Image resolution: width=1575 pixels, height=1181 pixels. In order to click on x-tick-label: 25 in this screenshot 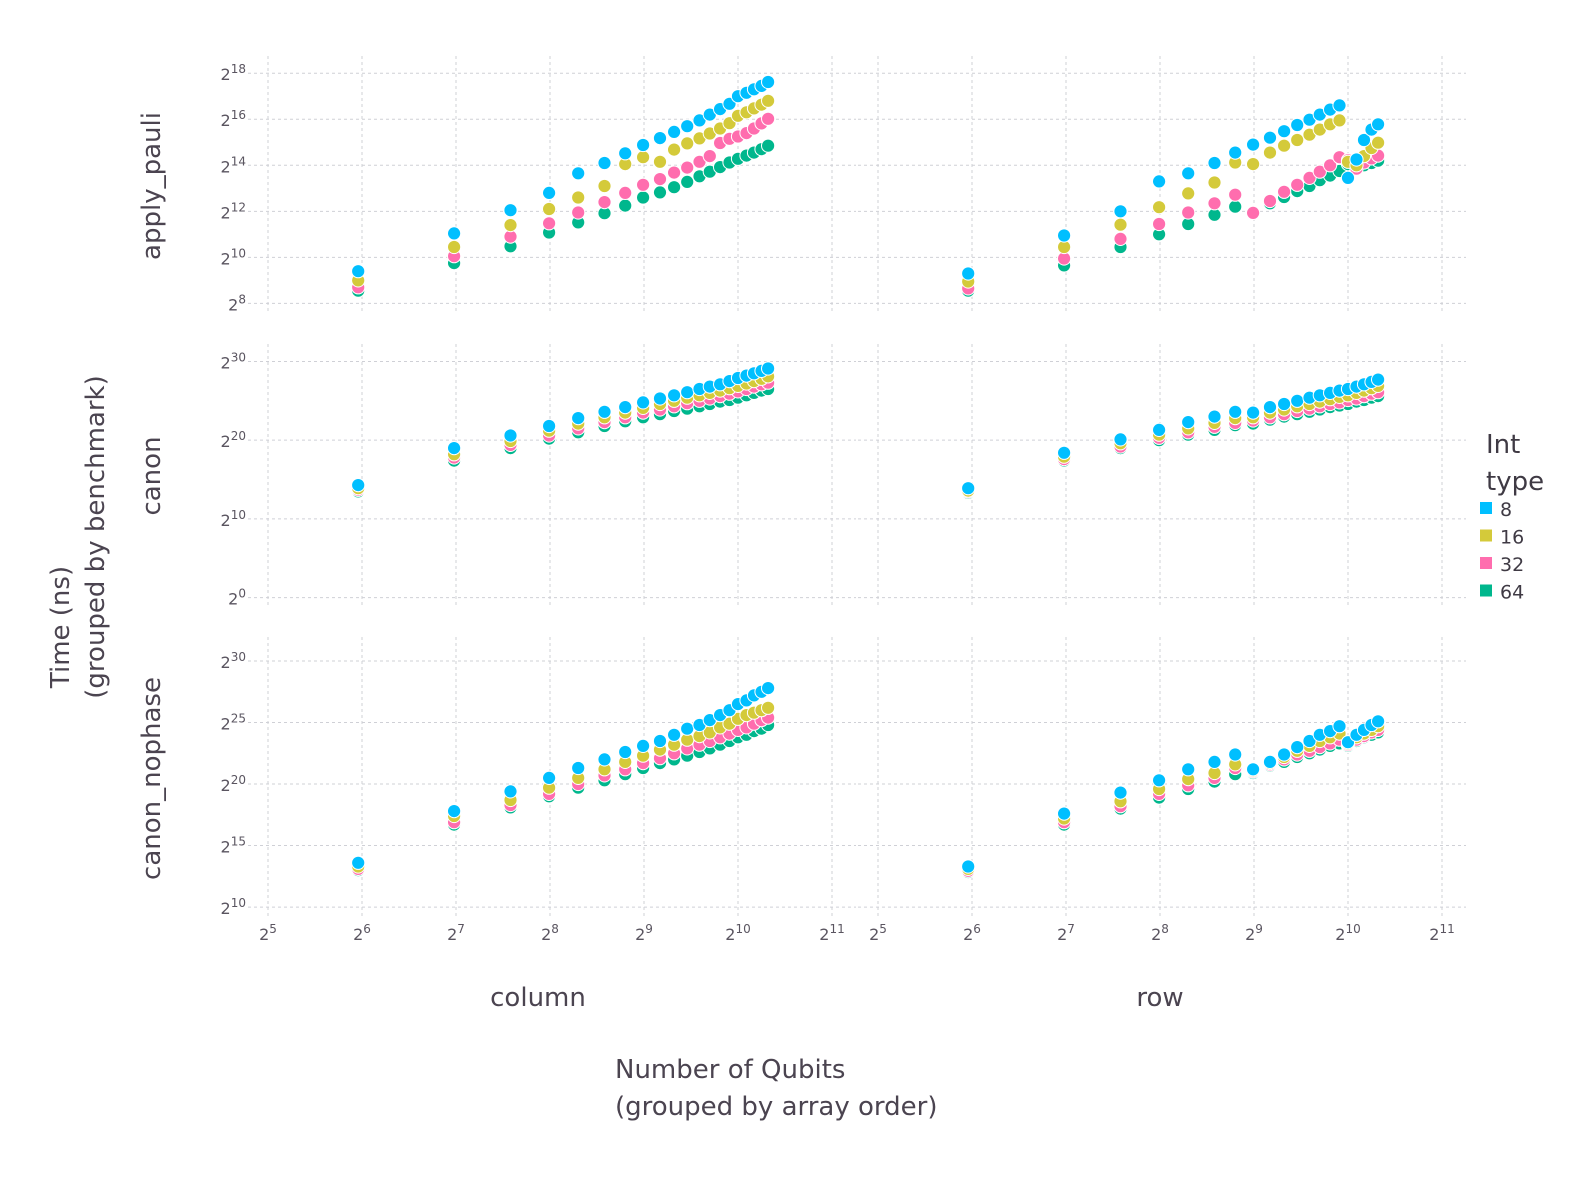, I will do `click(268, 933)`.